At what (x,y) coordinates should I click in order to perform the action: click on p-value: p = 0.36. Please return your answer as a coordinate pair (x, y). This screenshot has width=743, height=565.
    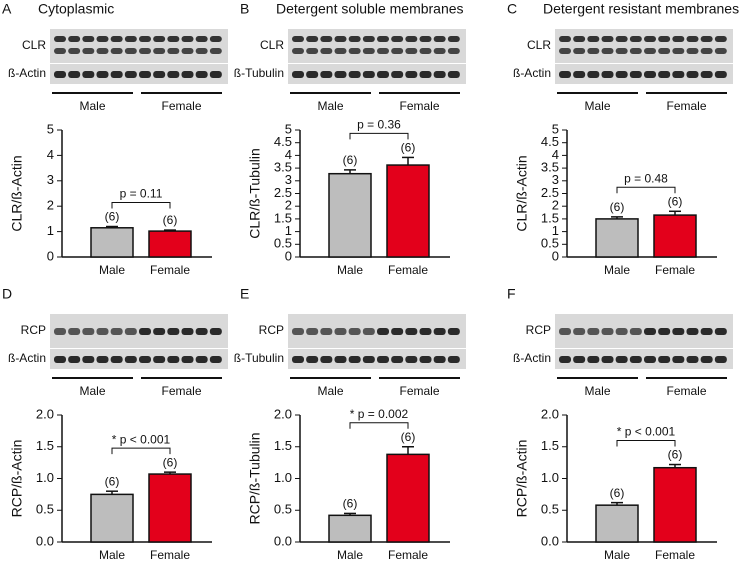
    Looking at the image, I should click on (379, 125).